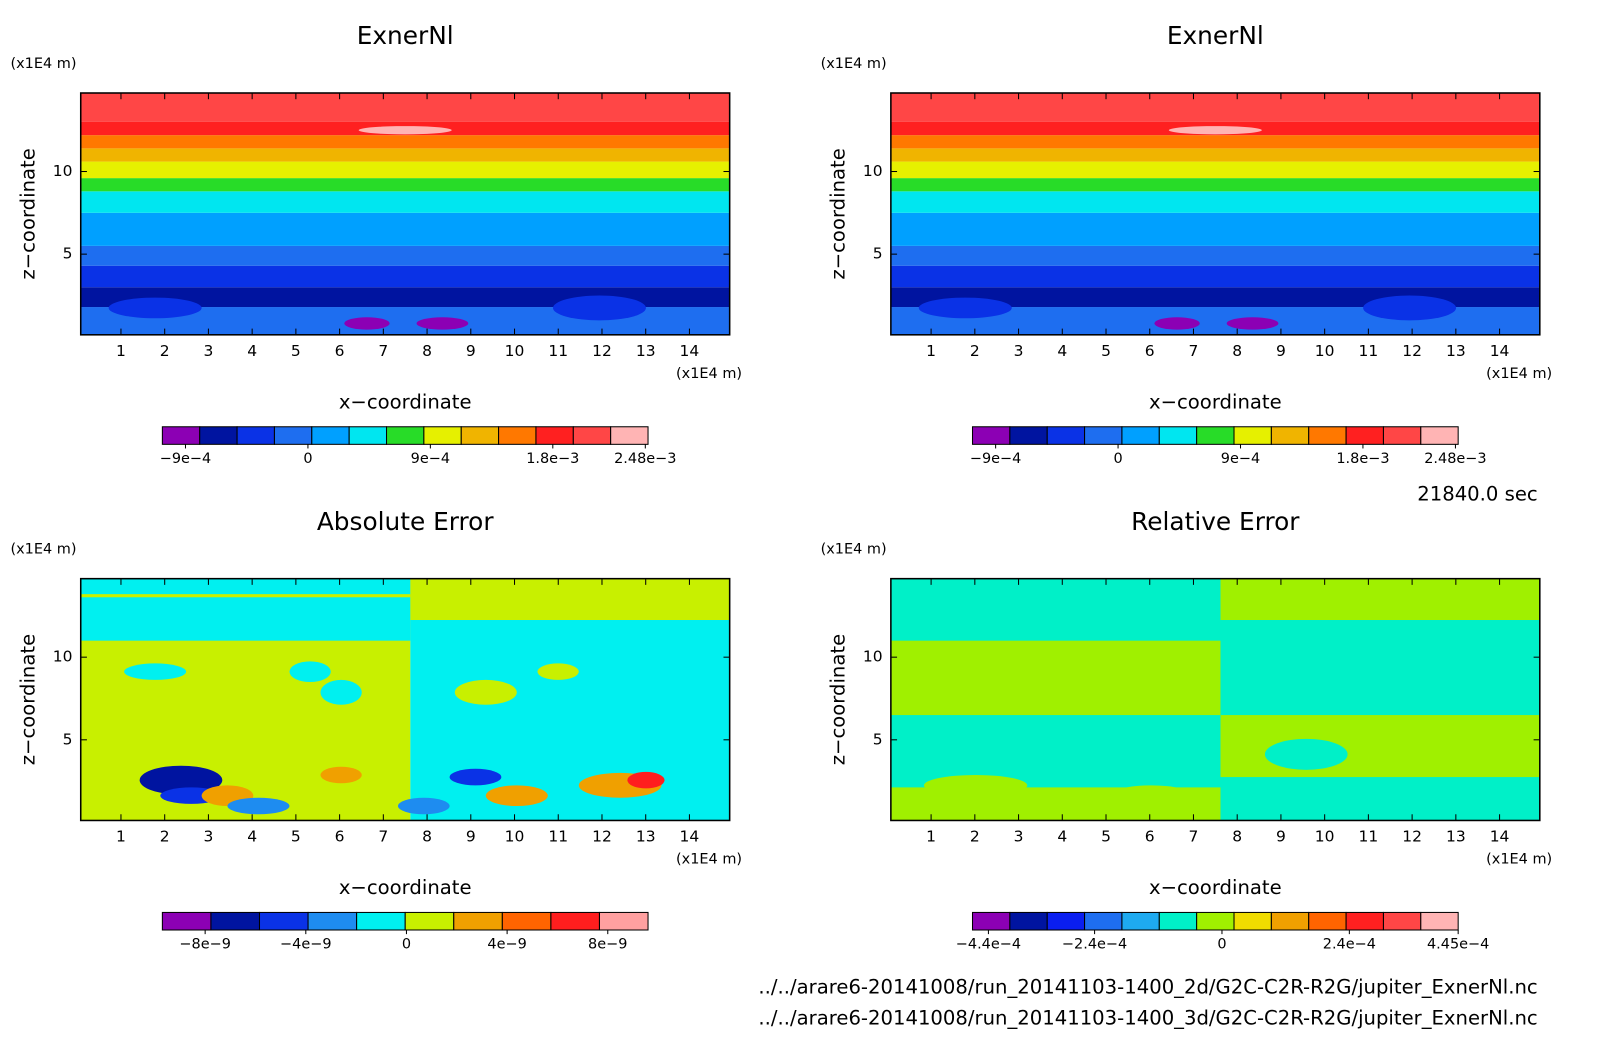 The image size is (1604, 1058). Describe the element at coordinates (63, 171) in the screenshot. I see `y-tick-label: 10` at that location.